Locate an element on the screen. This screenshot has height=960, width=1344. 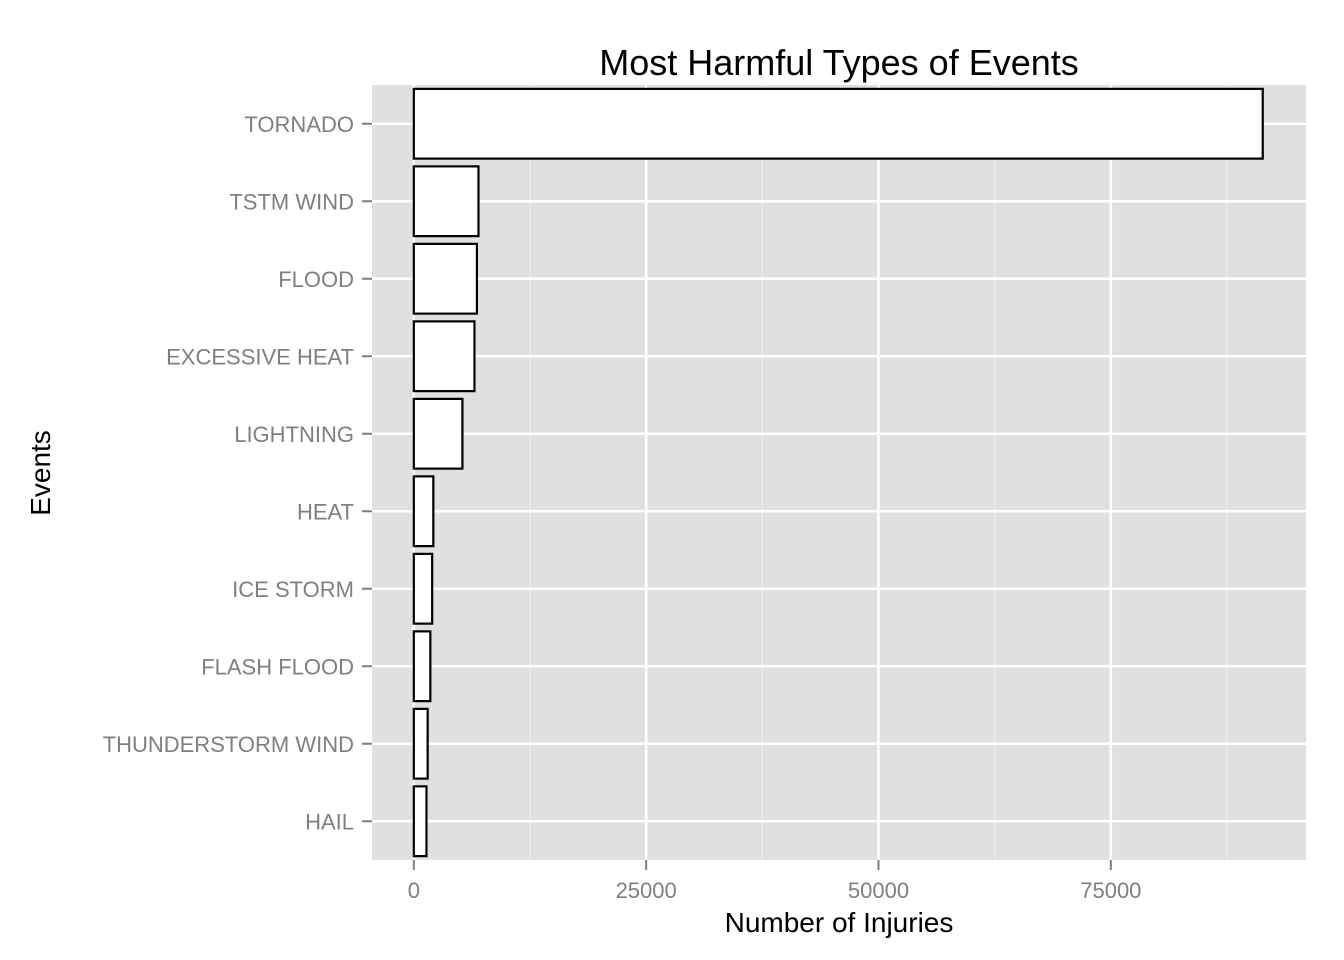
x-tick-label: 50000 is located at coordinates (878, 890).